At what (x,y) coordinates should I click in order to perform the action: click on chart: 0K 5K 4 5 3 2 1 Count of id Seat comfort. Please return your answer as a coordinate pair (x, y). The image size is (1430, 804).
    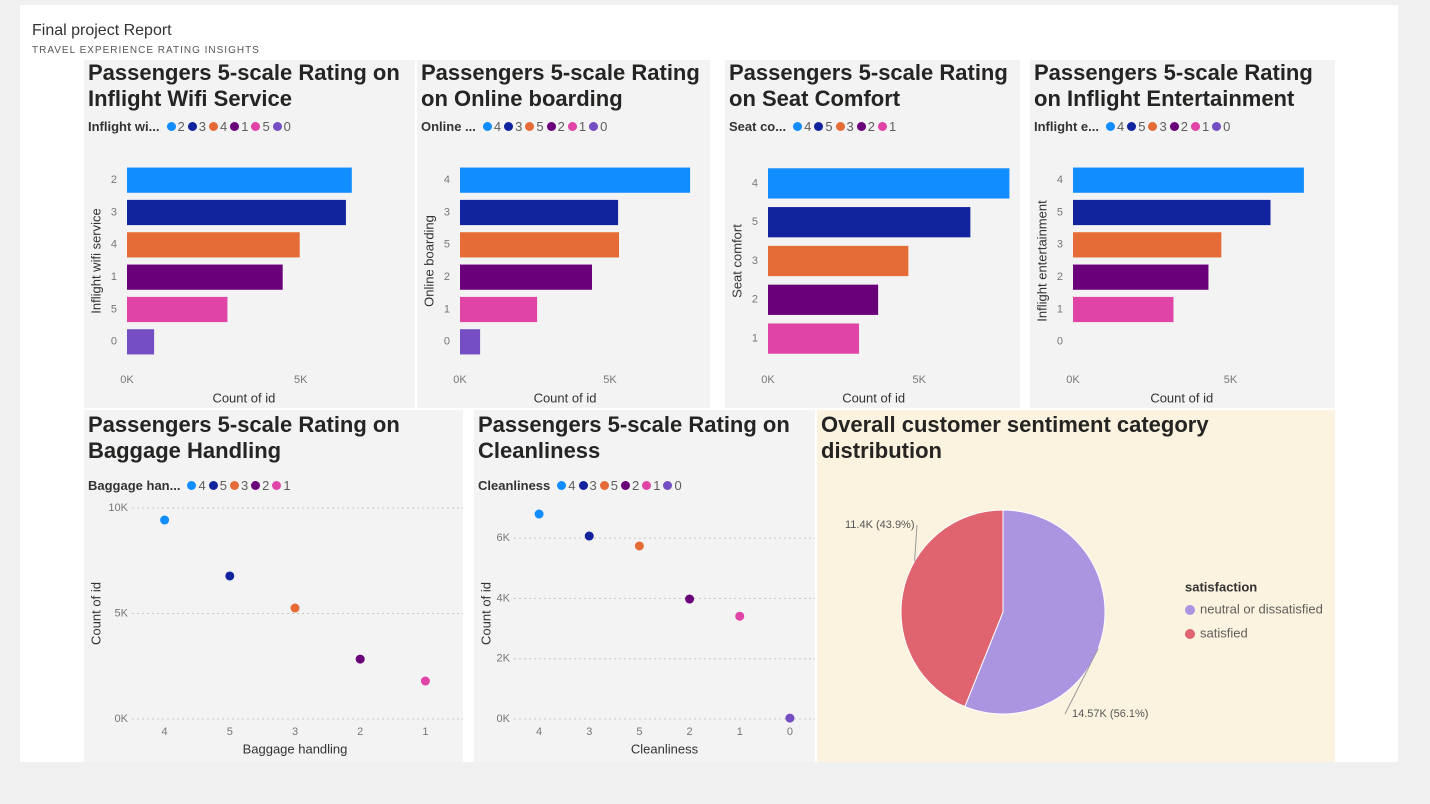
    Looking at the image, I should click on (869, 286).